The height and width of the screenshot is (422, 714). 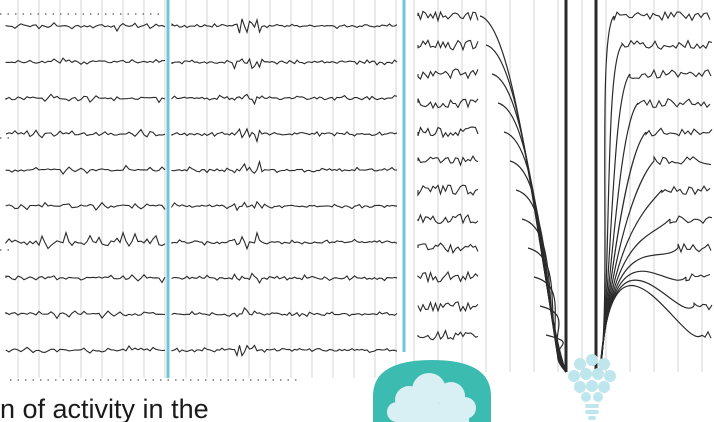 What do you see at coordinates (432, 391) in the screenshot?
I see `cloud-brain-logo-icon` at bounding box center [432, 391].